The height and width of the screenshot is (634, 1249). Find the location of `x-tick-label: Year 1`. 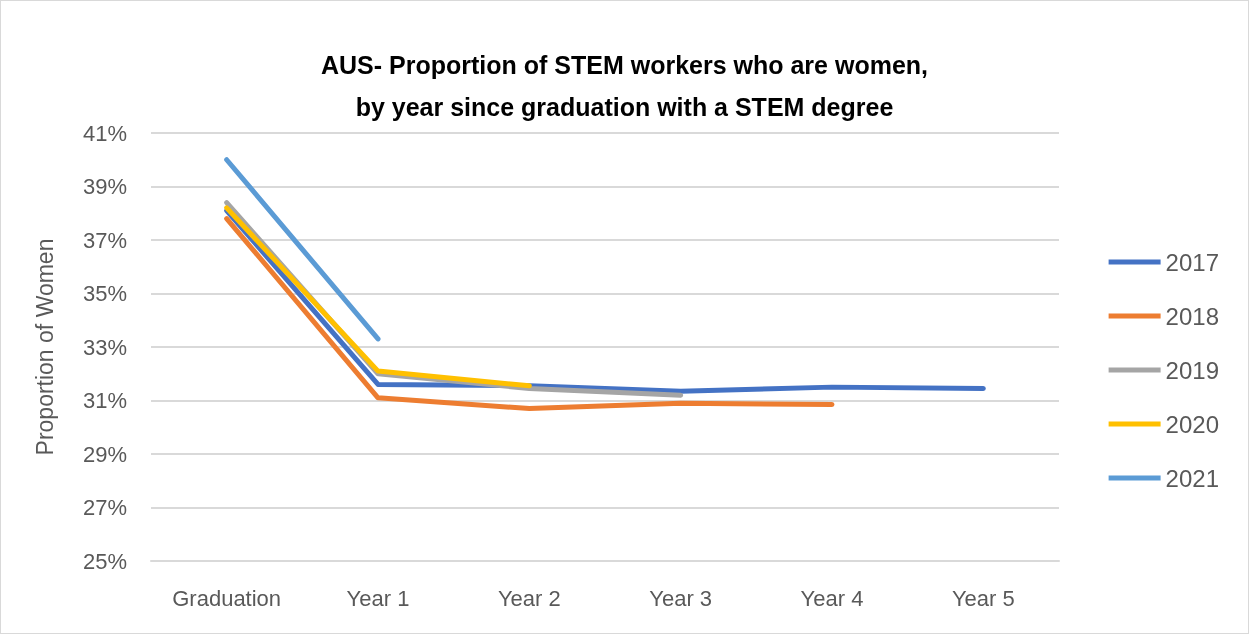

x-tick-label: Year 1 is located at coordinates (378, 598).